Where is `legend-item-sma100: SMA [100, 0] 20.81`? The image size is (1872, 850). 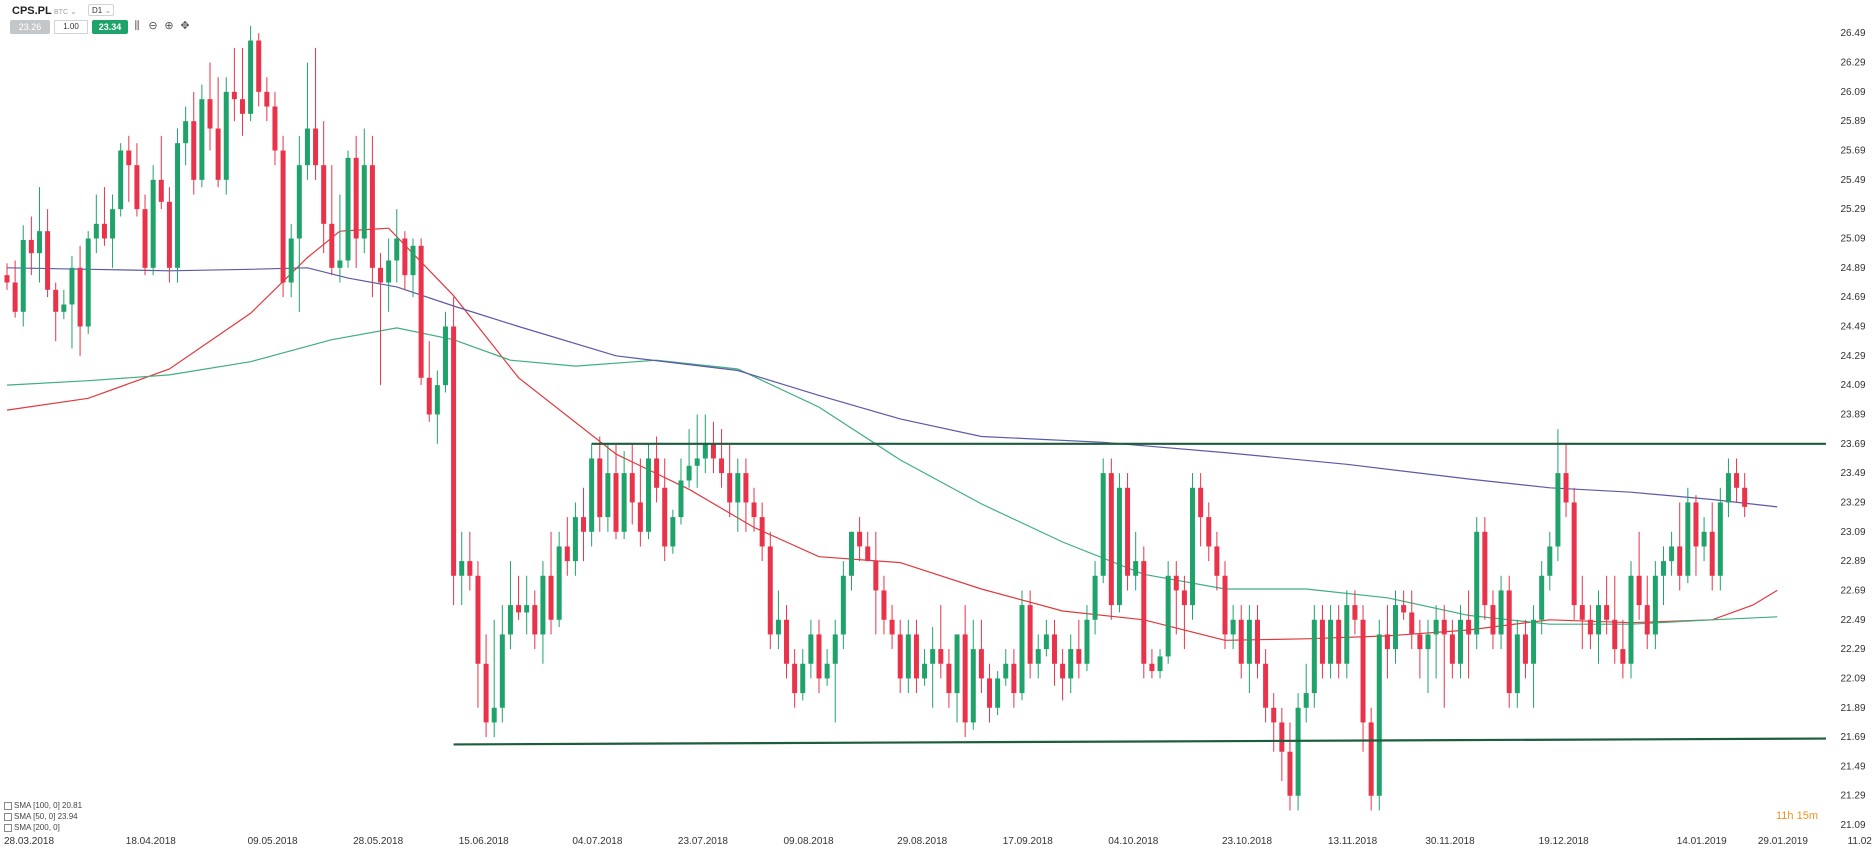 legend-item-sma100: SMA [100, 0] 20.81 is located at coordinates (43, 805).